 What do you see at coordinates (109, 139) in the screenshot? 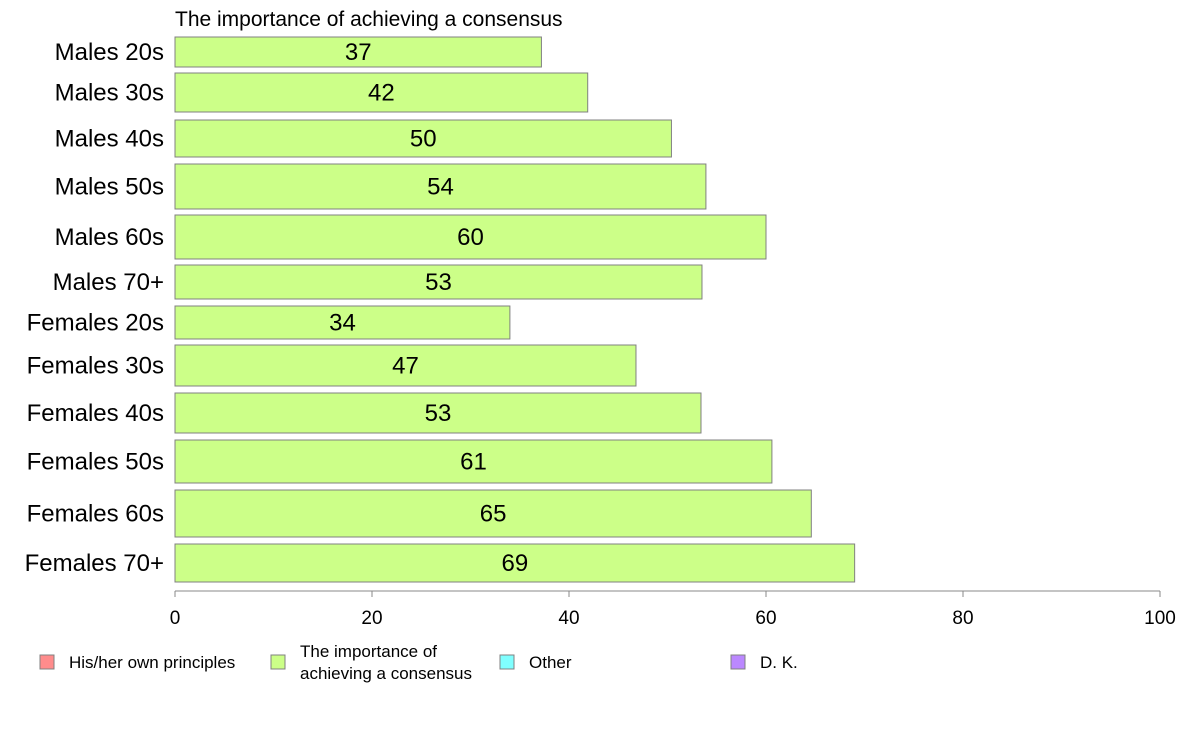
I see `category-label: Males 40s` at bounding box center [109, 139].